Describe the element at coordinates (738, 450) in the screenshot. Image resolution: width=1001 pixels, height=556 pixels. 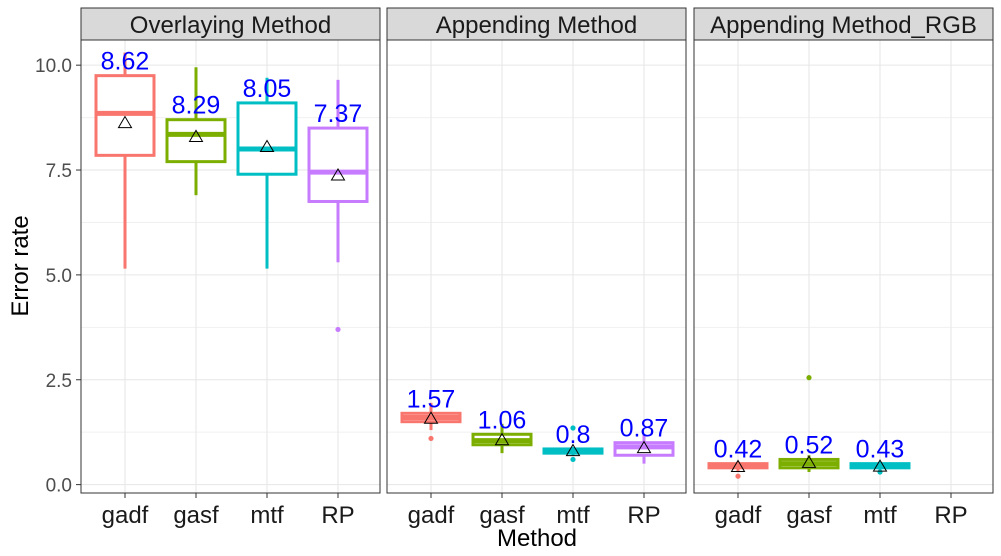
I see `mean-label: 0.42` at that location.